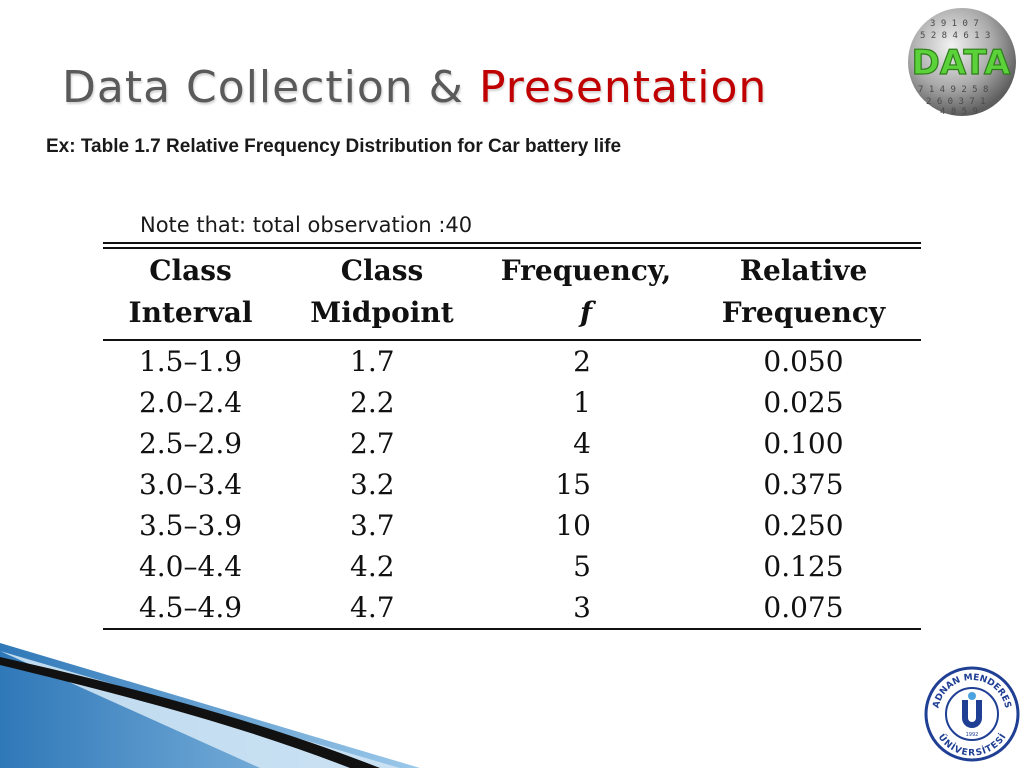 This screenshot has width=1024, height=768. Describe the element at coordinates (582, 402) in the screenshot. I see `cell-frequency: 1` at that location.